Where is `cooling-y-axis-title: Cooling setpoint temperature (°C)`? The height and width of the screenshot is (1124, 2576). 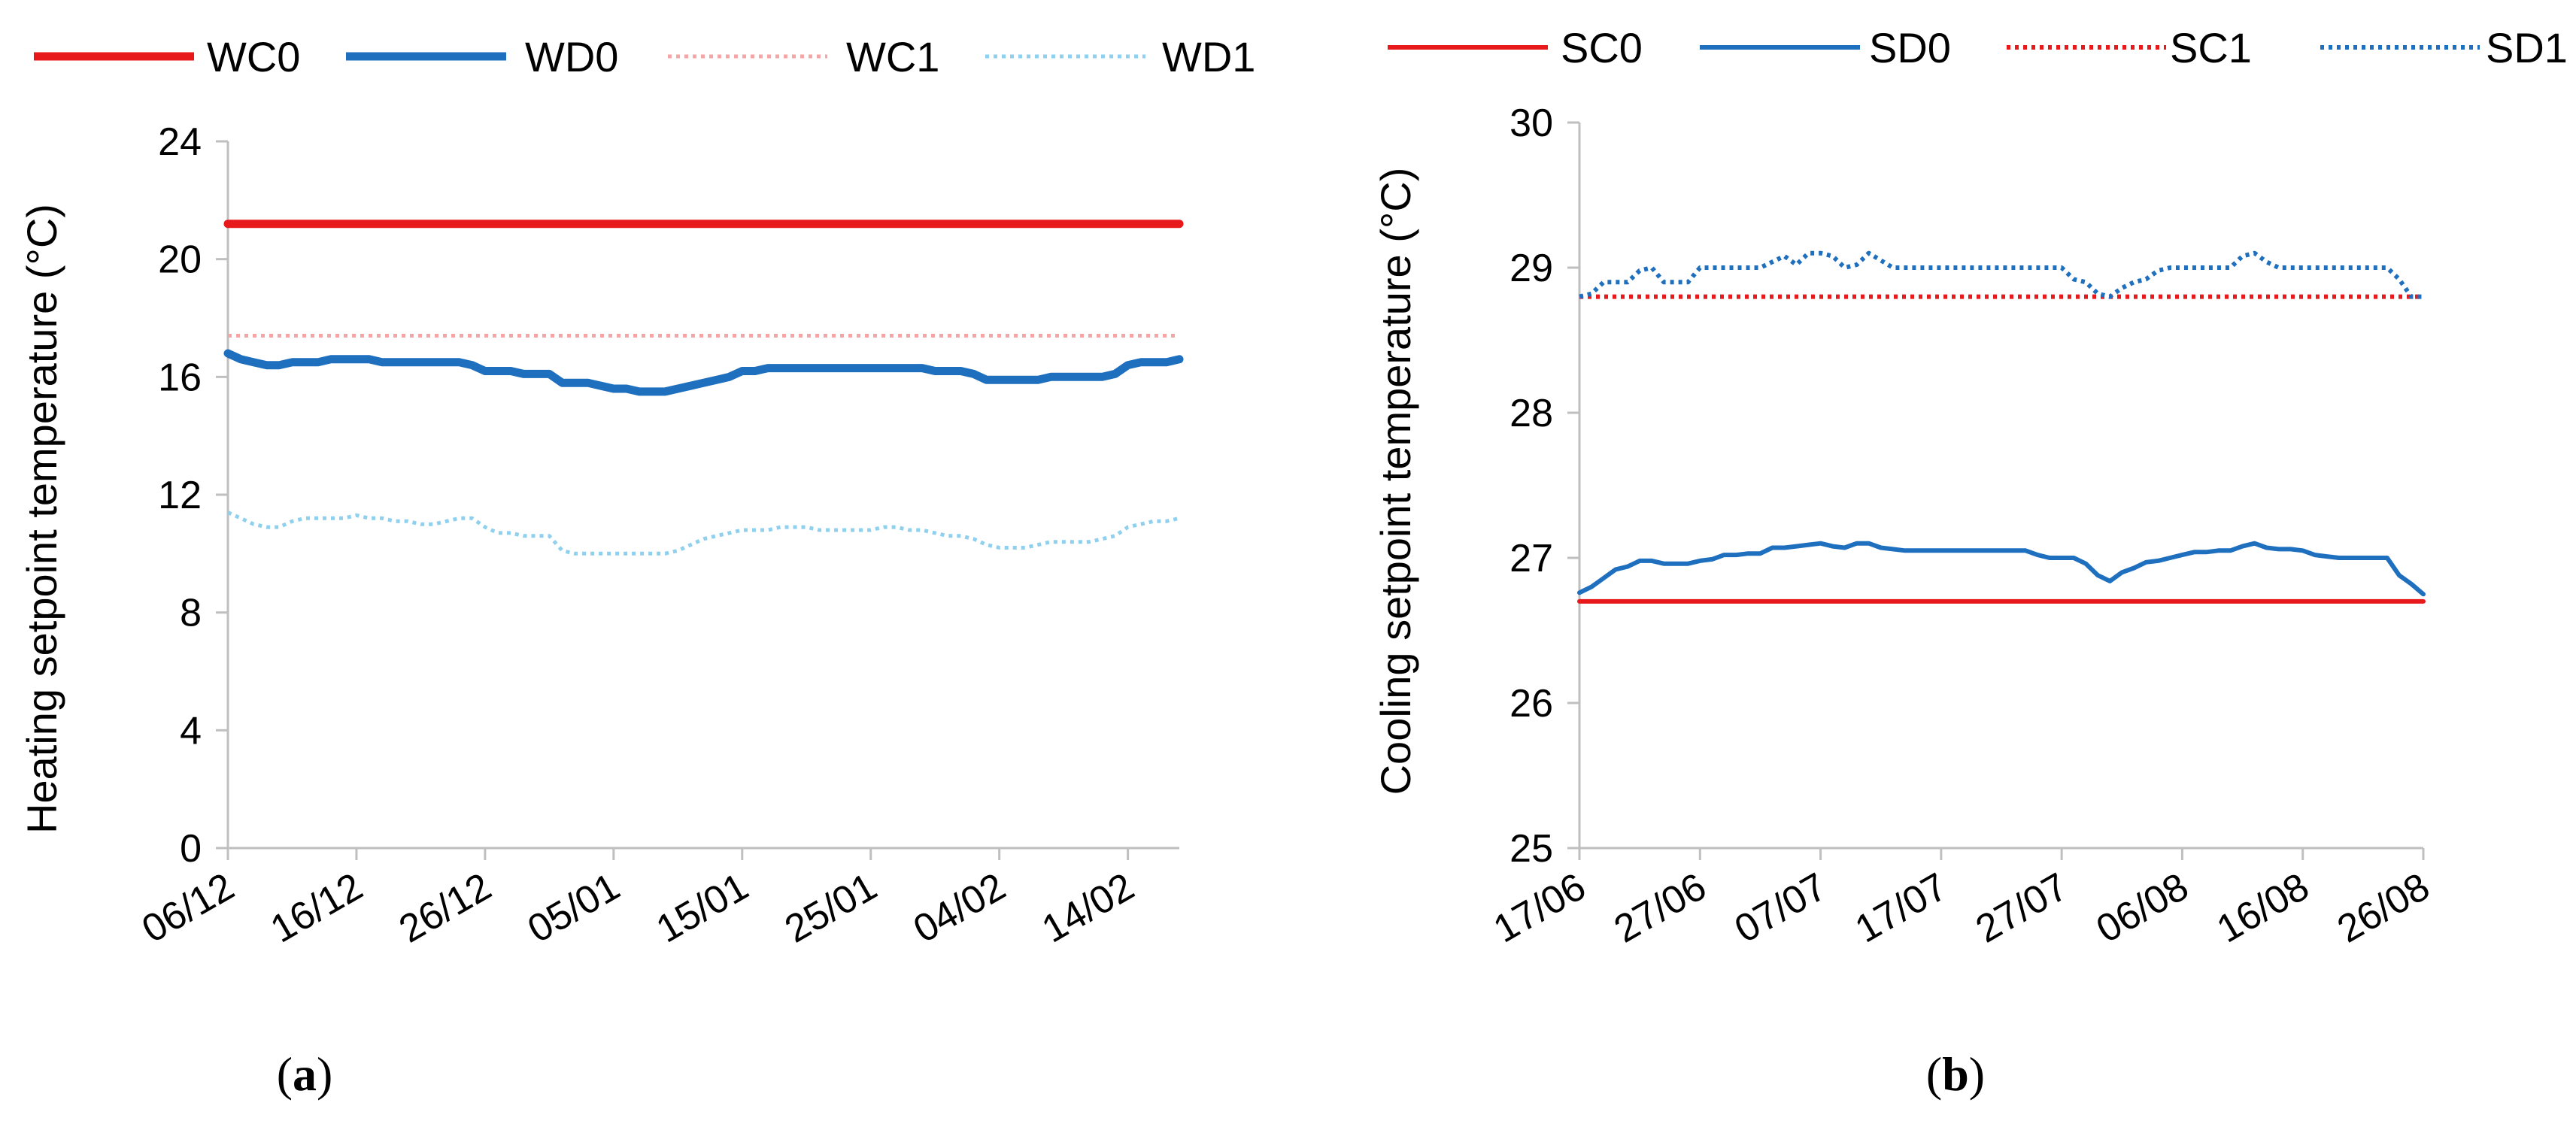
cooling-y-axis-title: Cooling setpoint temperature (°C) is located at coordinates (1395, 481).